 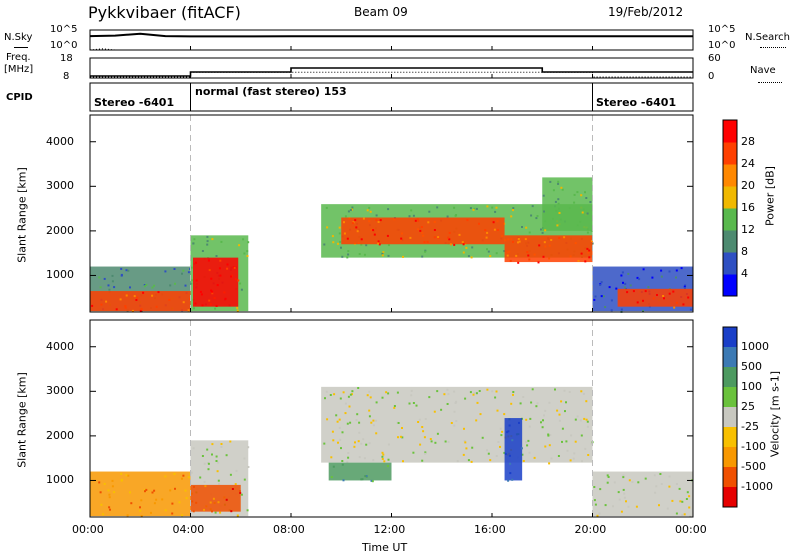 I want to click on freq-left-top-tick: 18, so click(x=66, y=58).